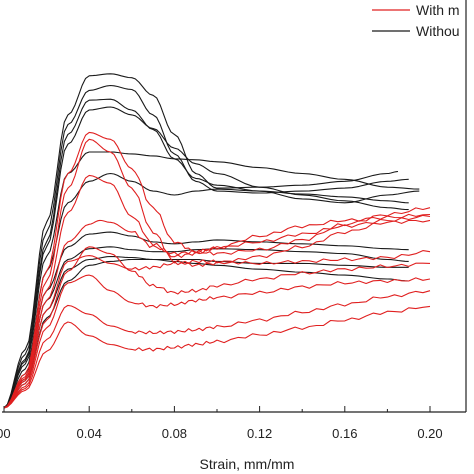 Image resolution: width=474 pixels, height=474 pixels. Describe the element at coordinates (438, 31) in the screenshot. I see `legend-label: Withou` at that location.